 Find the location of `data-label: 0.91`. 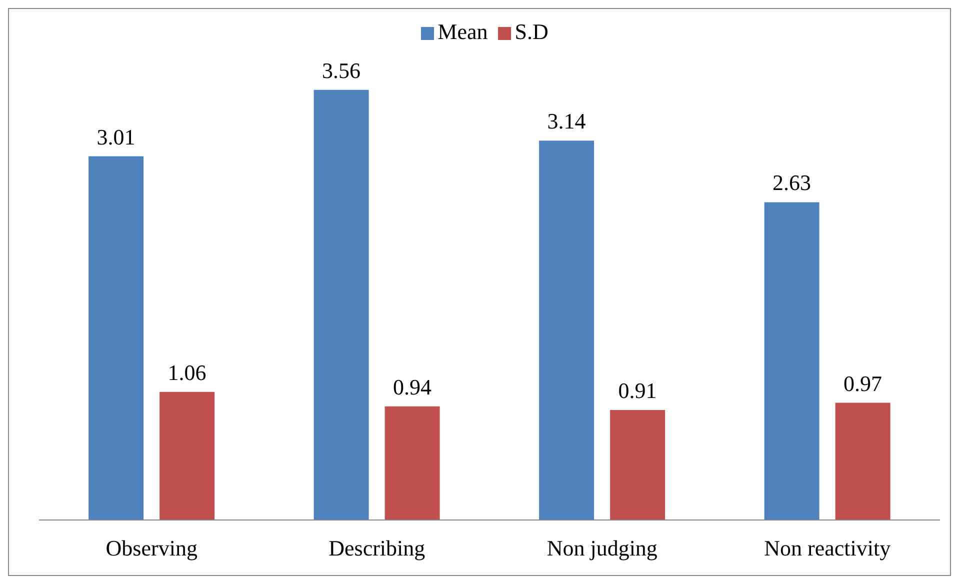

data-label: 0.91 is located at coordinates (637, 391).